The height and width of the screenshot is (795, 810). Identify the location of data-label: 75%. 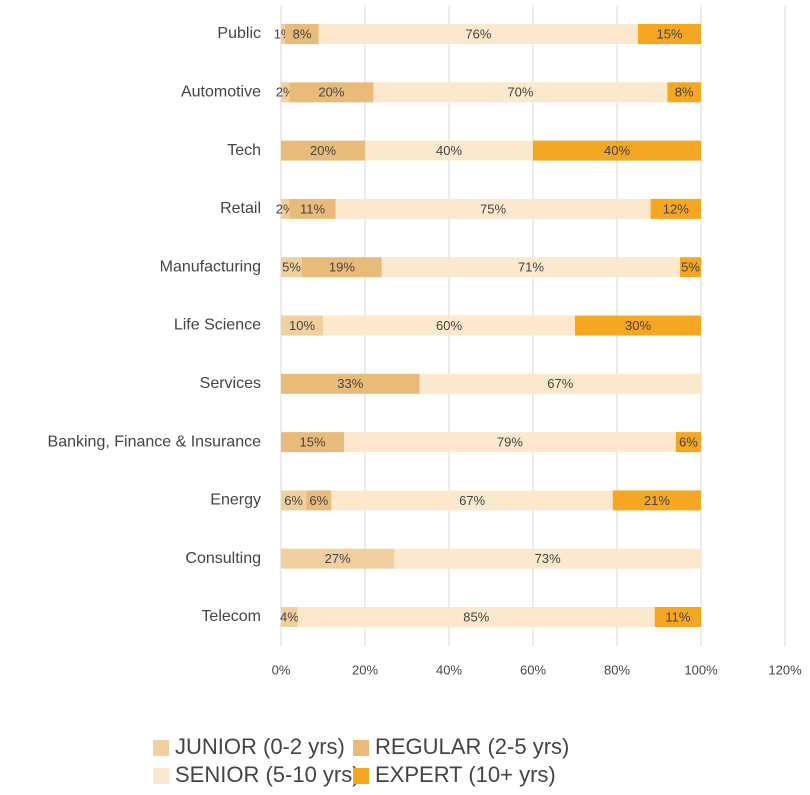
(493, 208).